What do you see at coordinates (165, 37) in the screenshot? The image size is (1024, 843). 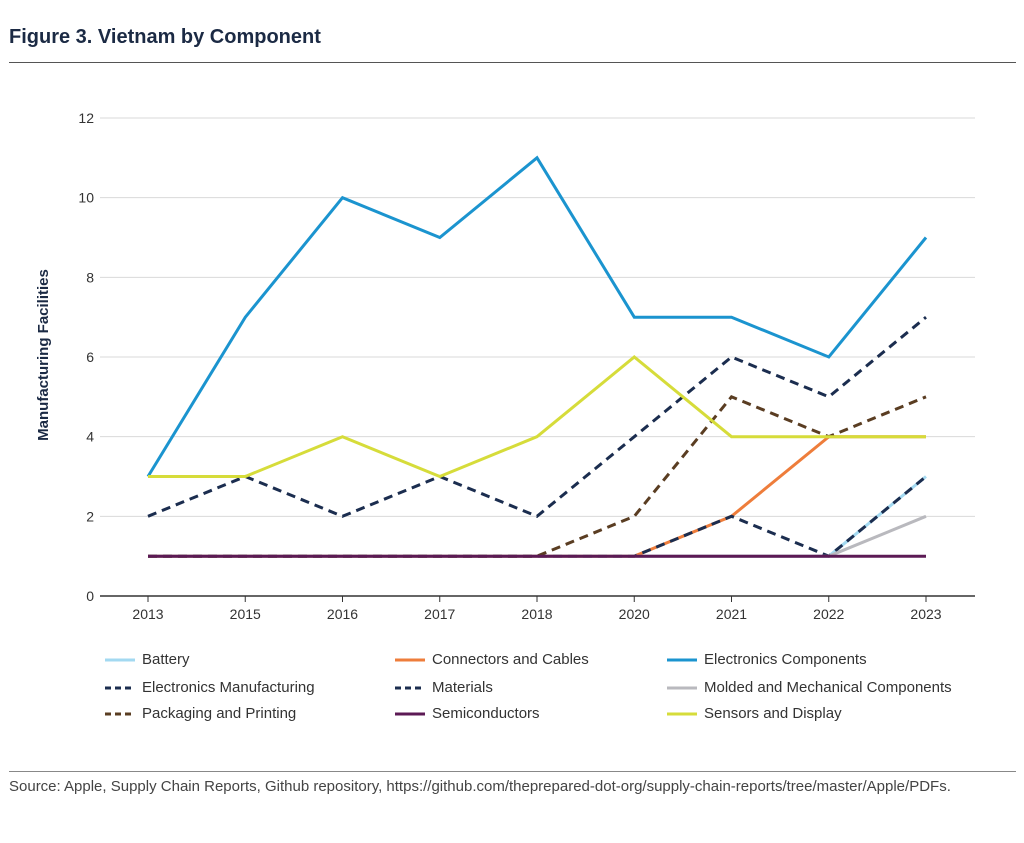 I see `figure-title: Figure 3. Vietnam by Component` at bounding box center [165, 37].